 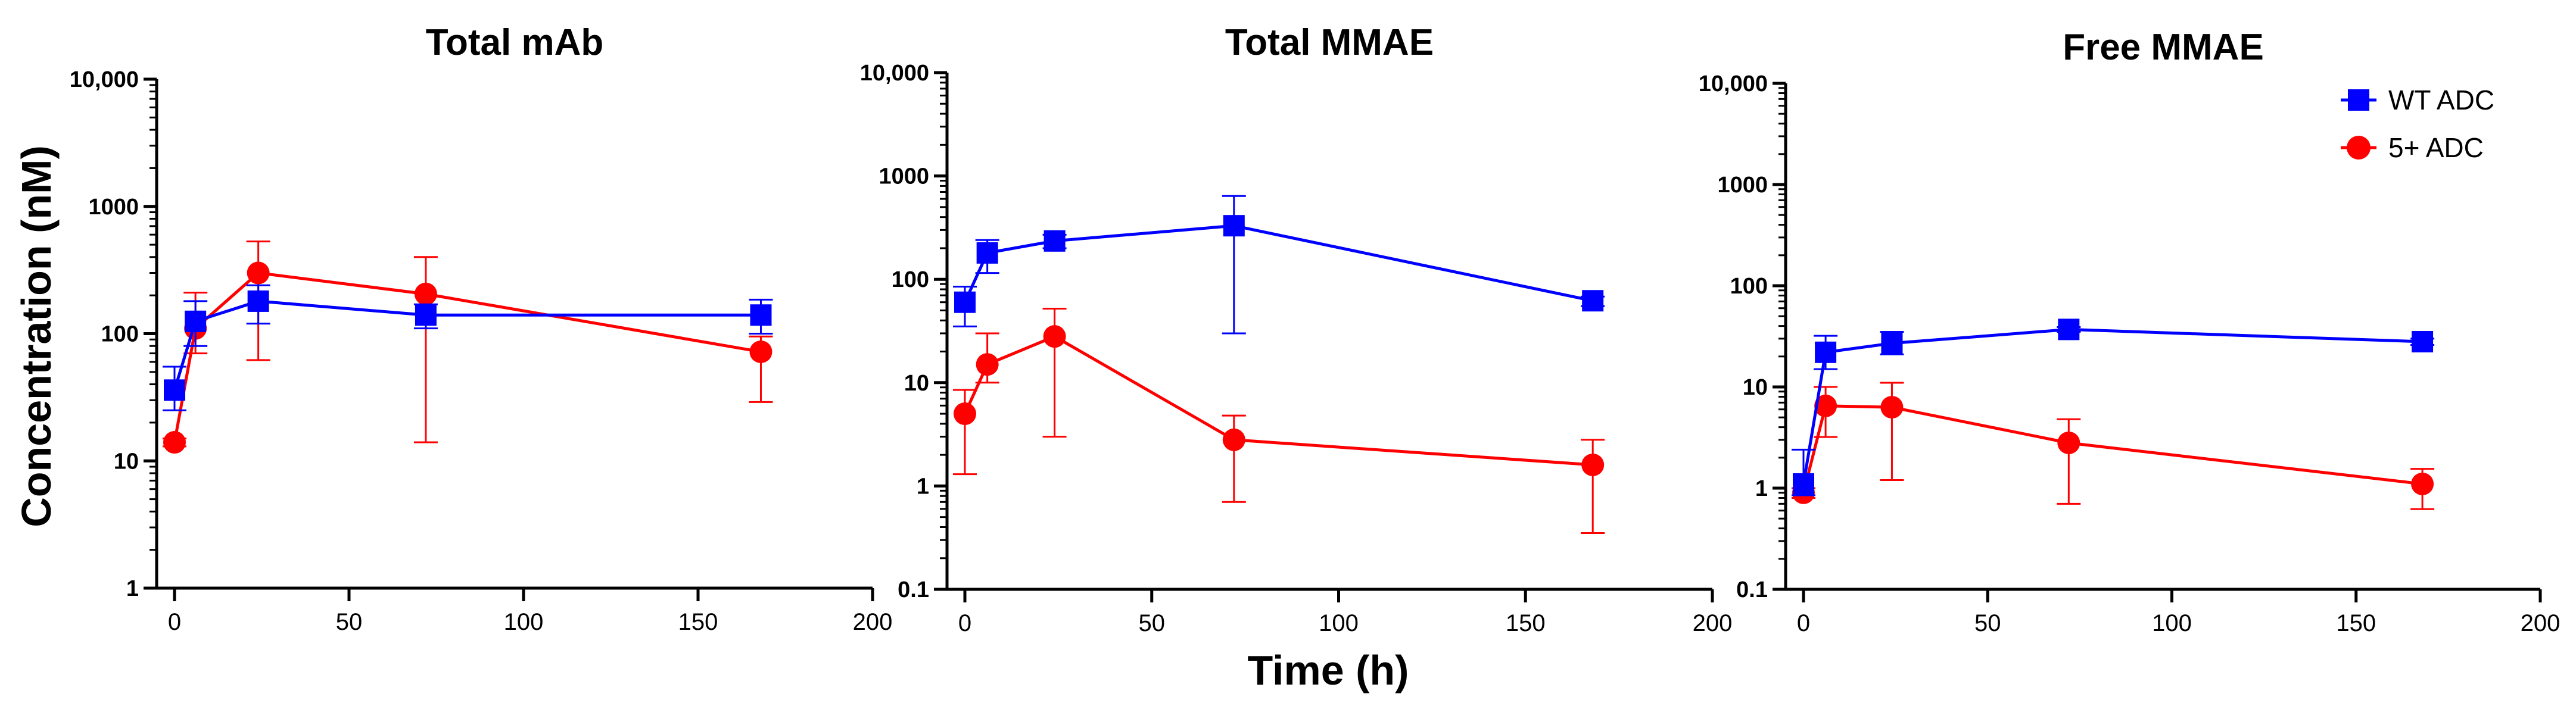 I want to click on legend-entry-wt: WT ADC, so click(x=2417, y=100).